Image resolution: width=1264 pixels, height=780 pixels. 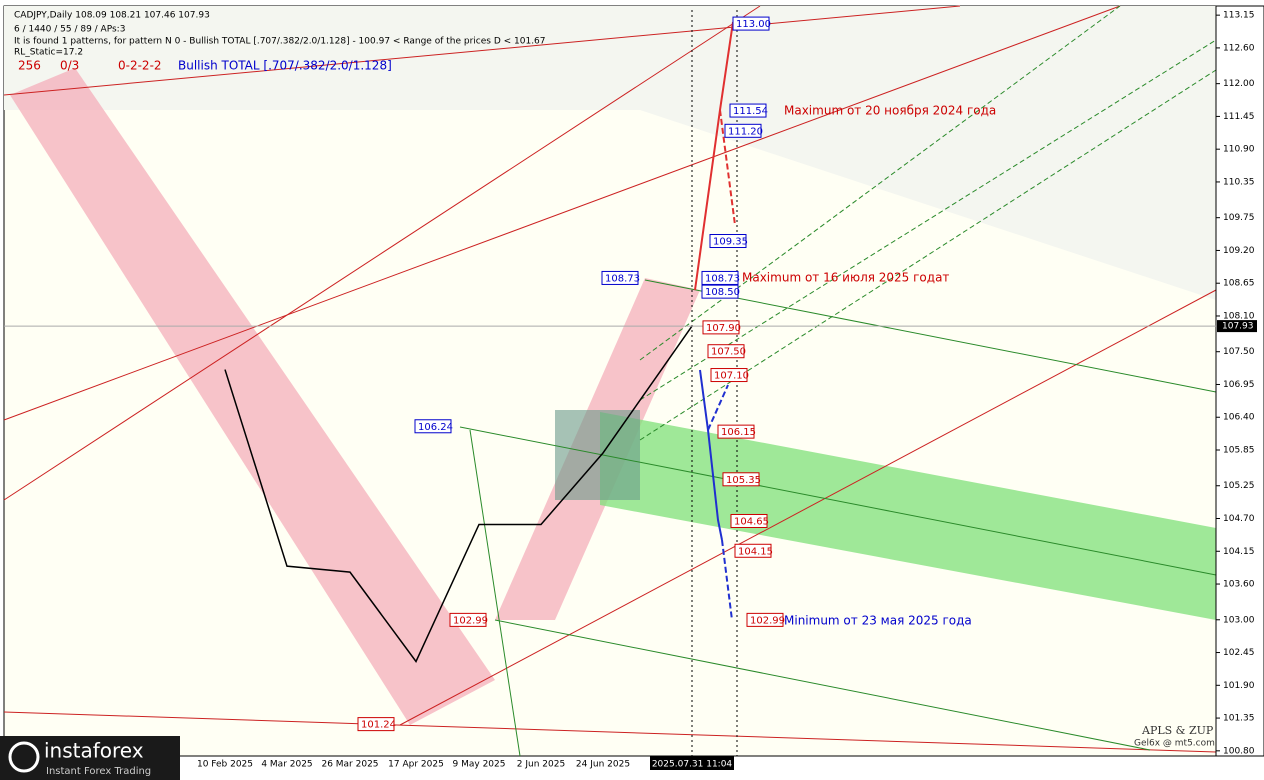 What do you see at coordinates (286, 765) in the screenshot?
I see `x-tick-label: 4 Mar 2025` at bounding box center [286, 765].